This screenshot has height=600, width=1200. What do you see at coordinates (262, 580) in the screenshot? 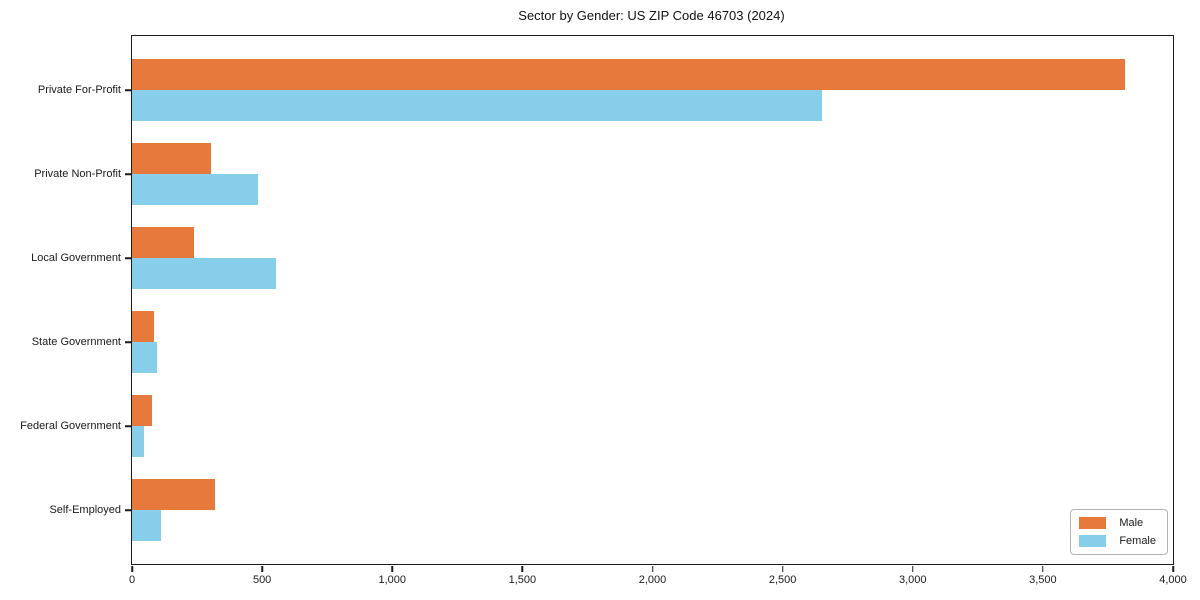
I see `x-tick-label: 500` at bounding box center [262, 580].